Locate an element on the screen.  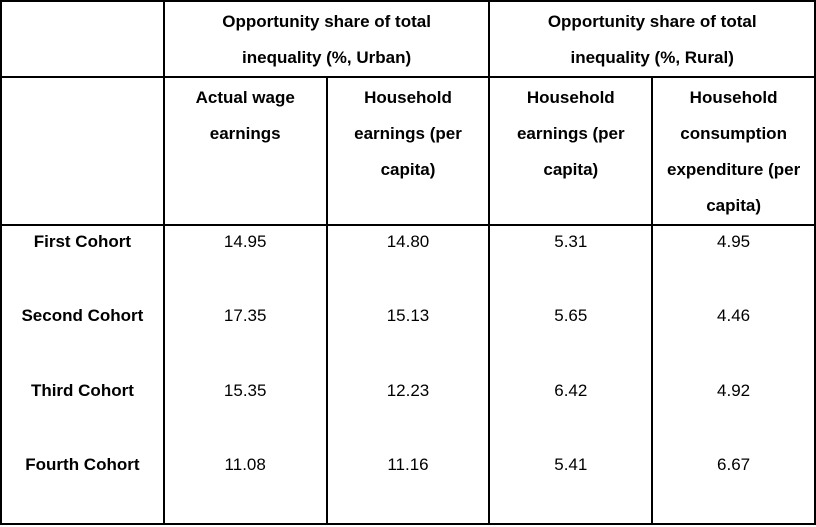
value-cell: 11.16 is located at coordinates (408, 486).